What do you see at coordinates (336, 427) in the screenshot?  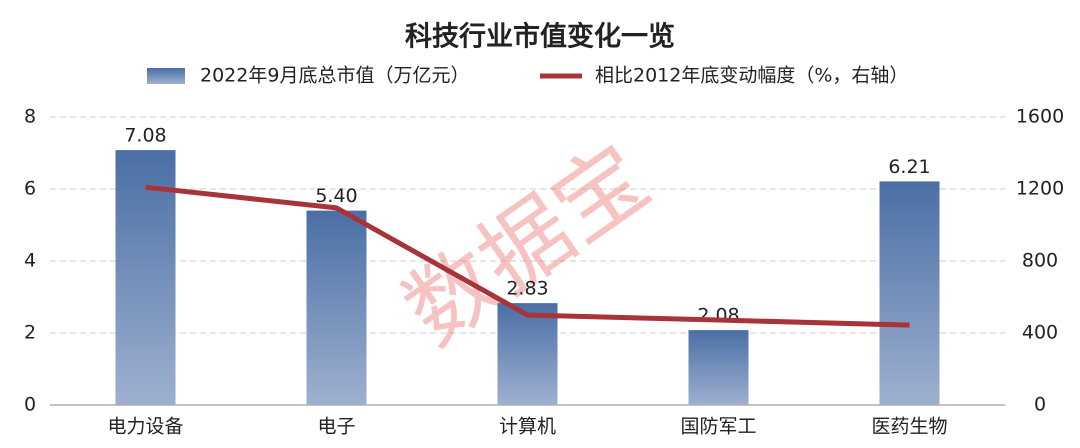 I see `x-tick-label: 电子` at bounding box center [336, 427].